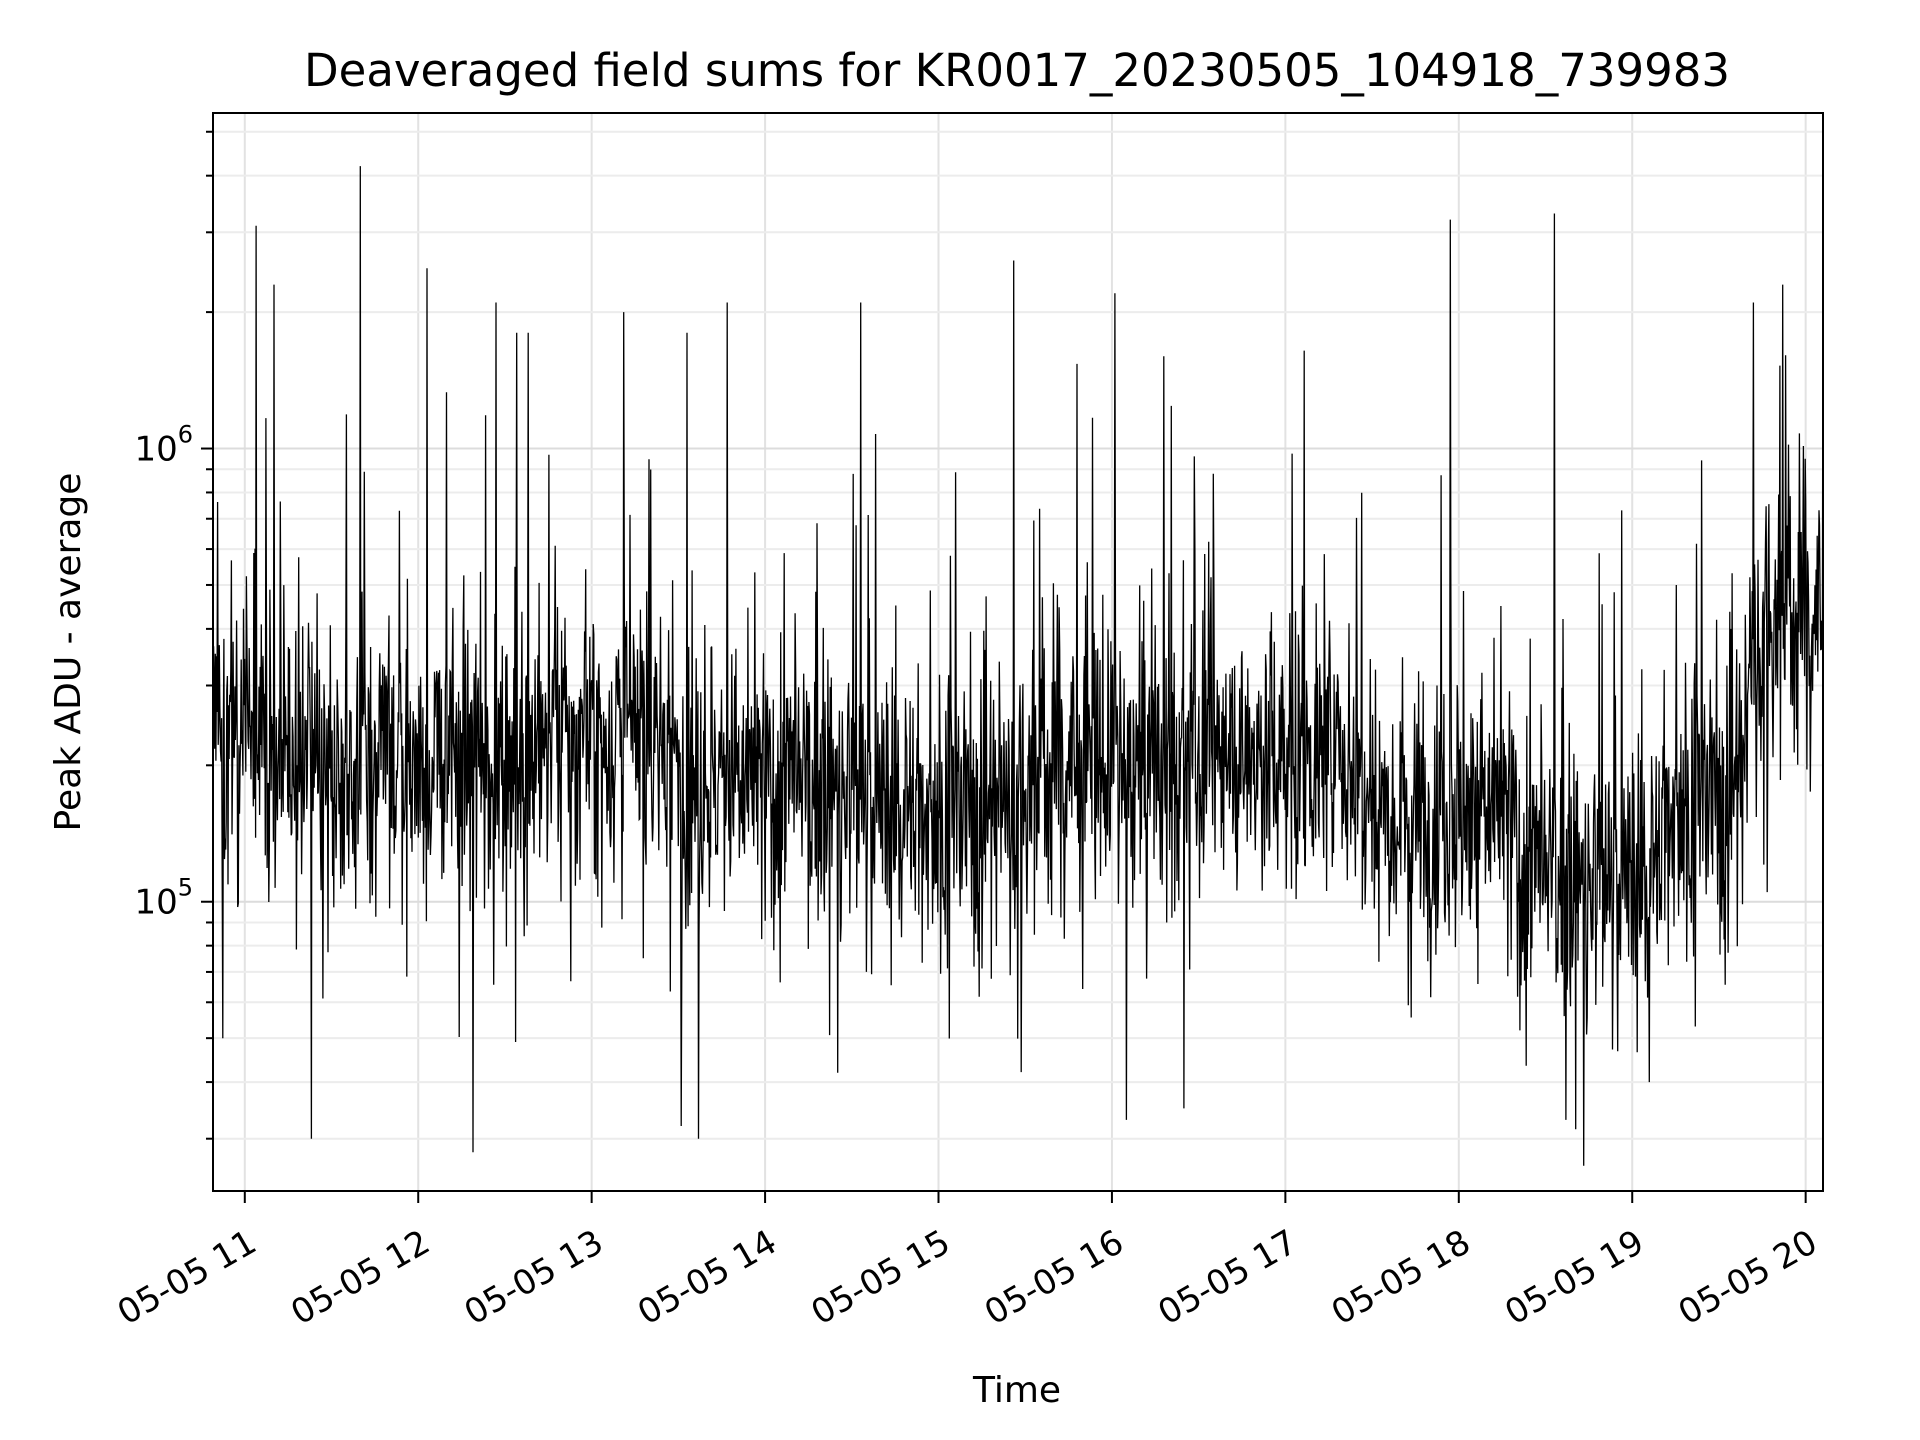 This screenshot has height=1440, width=1920. Describe the element at coordinates (185, 888) in the screenshot. I see `y-tick-exponent: 5` at that location.